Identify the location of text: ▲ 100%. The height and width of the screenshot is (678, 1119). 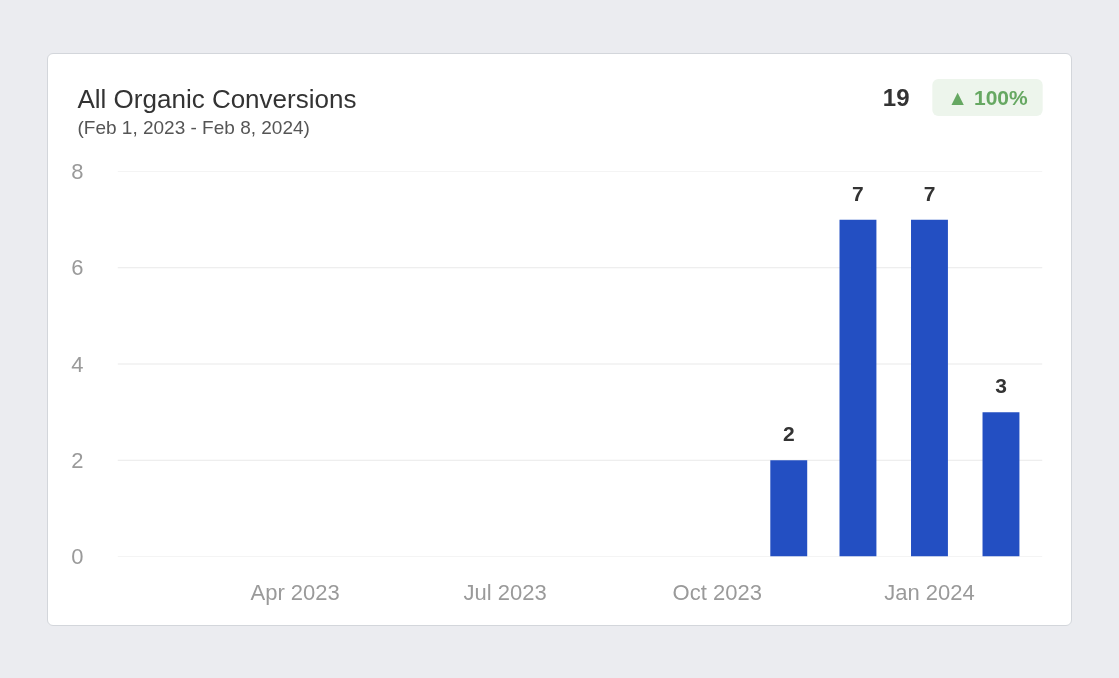
(987, 97).